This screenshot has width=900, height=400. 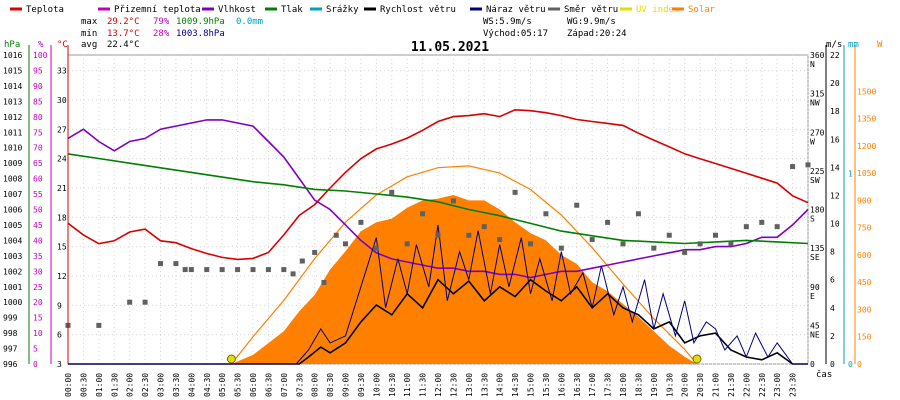 What do you see at coordinates (817, 94) in the screenshot?
I see `direction-tick: 315` at bounding box center [817, 94].